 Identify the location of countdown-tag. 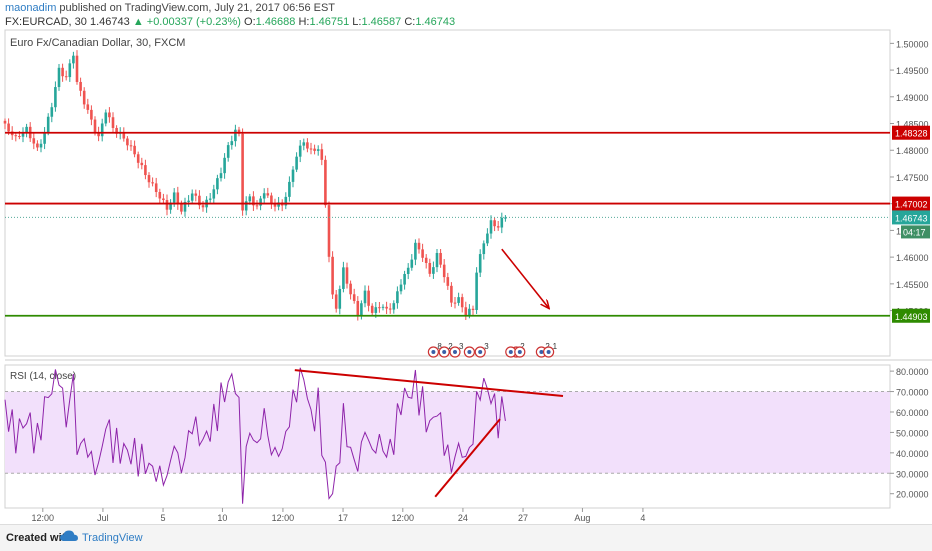
(915, 232).